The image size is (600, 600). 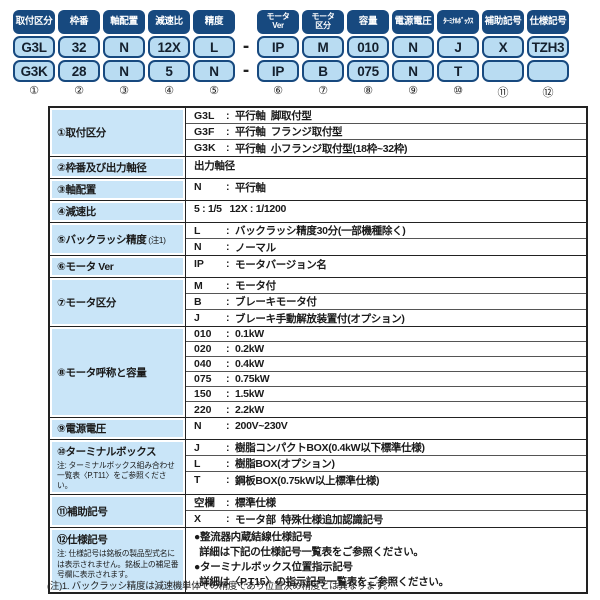 I want to click on entry-text: 5 : 1/5 12X : 1/1200, so click(x=240, y=209).